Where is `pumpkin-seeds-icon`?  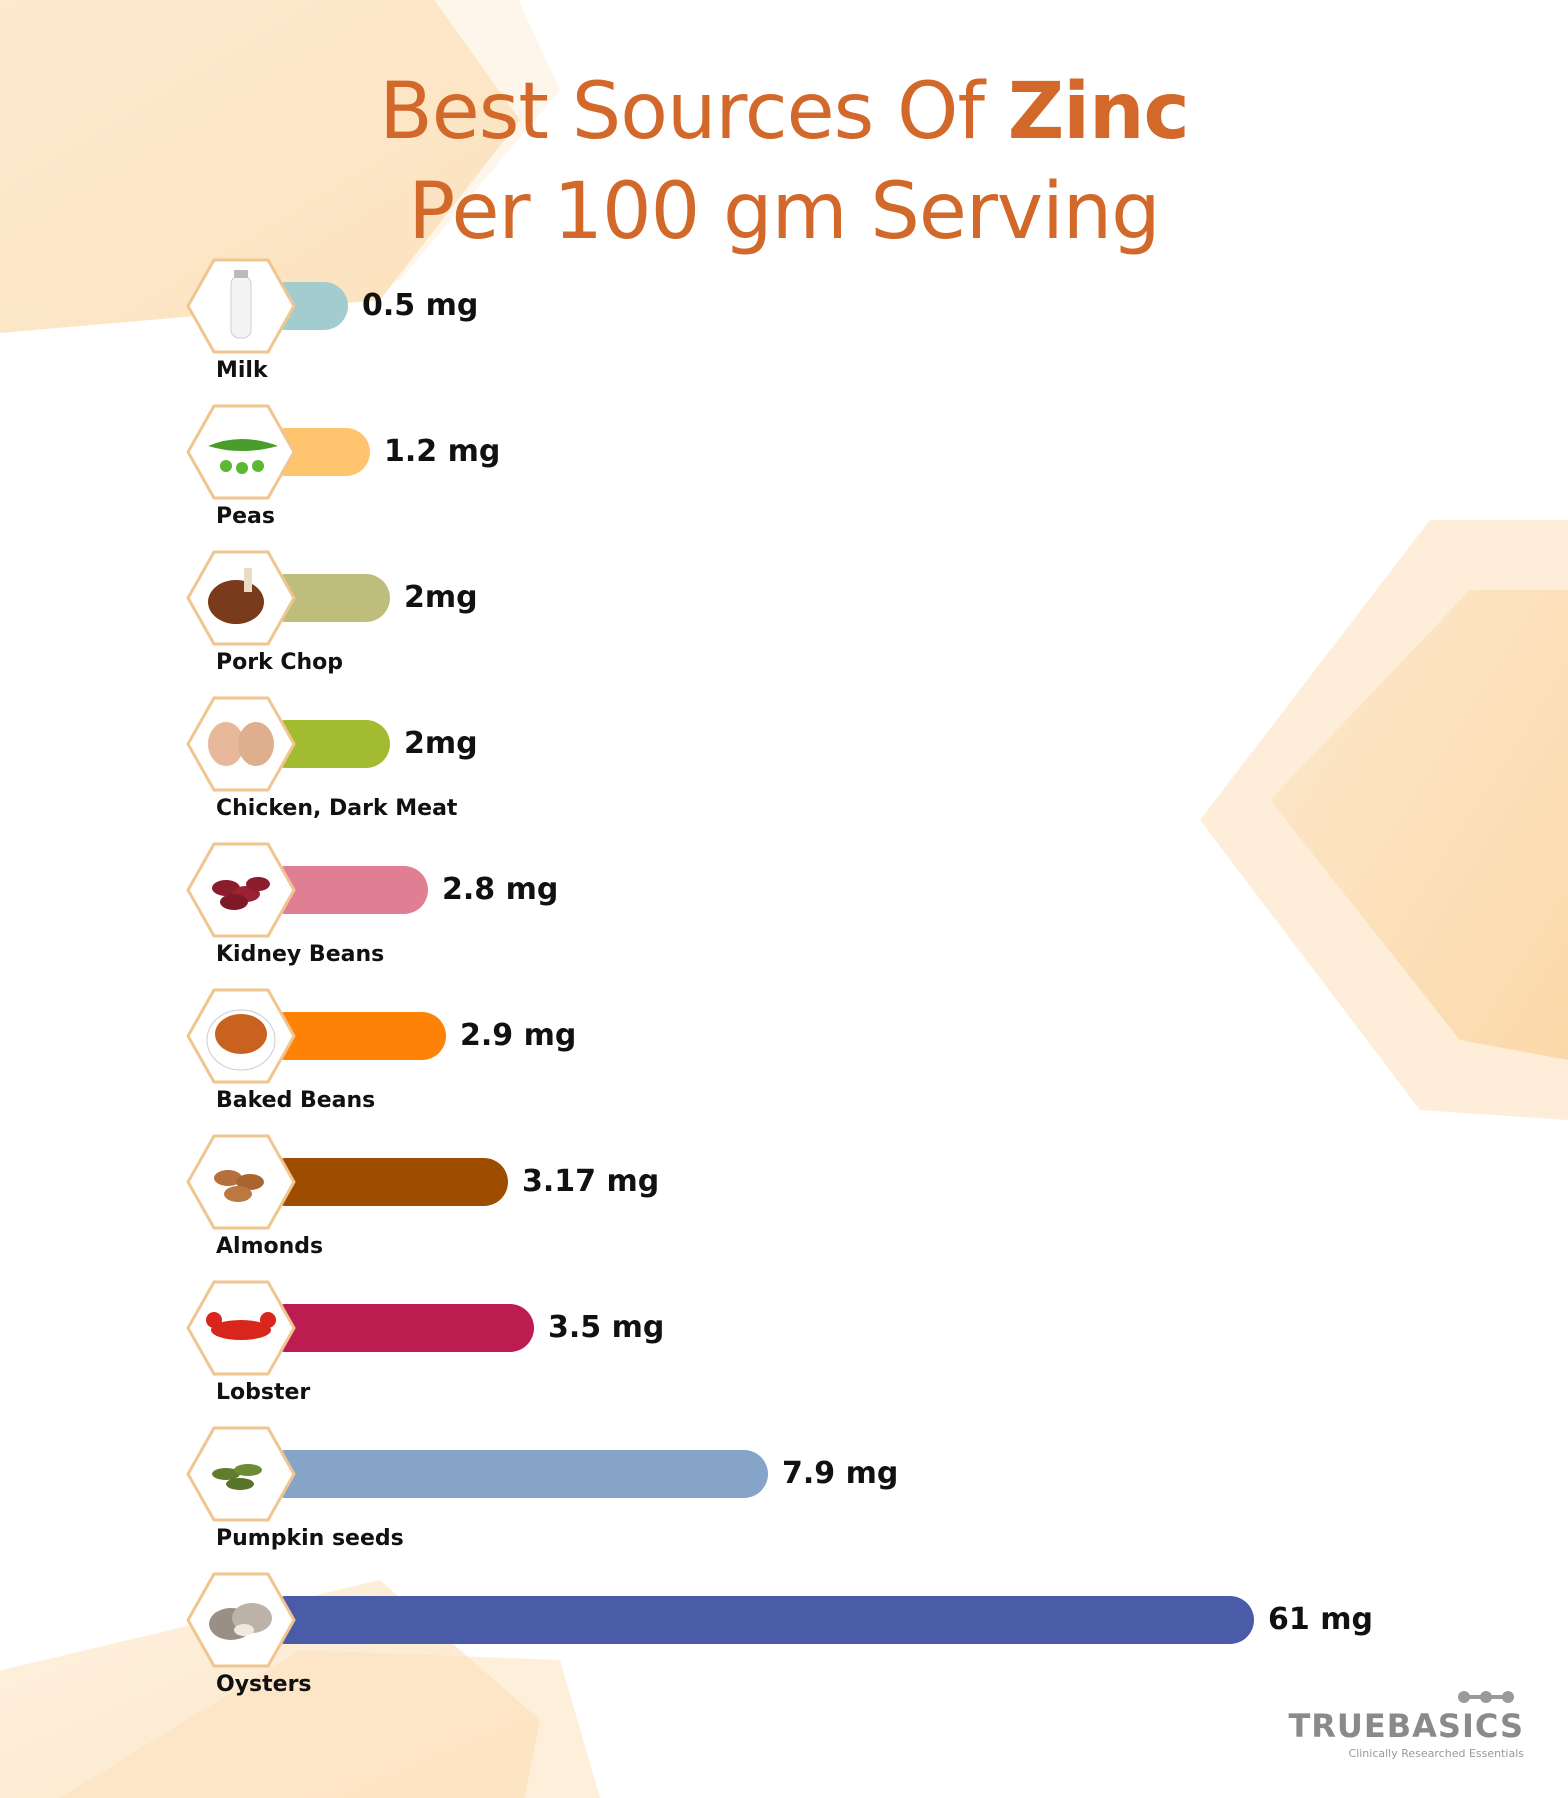 pumpkin-seeds-icon is located at coordinates (241, 1474).